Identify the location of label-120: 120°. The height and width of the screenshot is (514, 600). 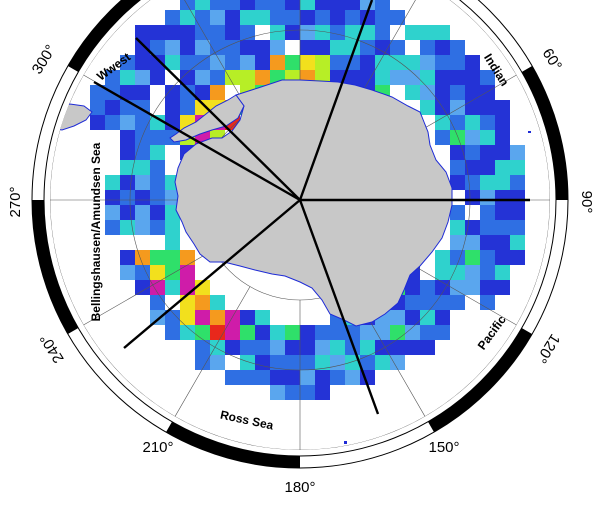
(547, 348).